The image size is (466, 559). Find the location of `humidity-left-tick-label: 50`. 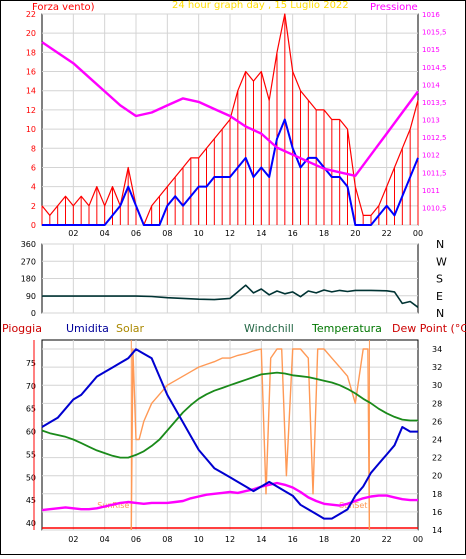

humidity-left-tick-label: 50 is located at coordinates (31, 477).